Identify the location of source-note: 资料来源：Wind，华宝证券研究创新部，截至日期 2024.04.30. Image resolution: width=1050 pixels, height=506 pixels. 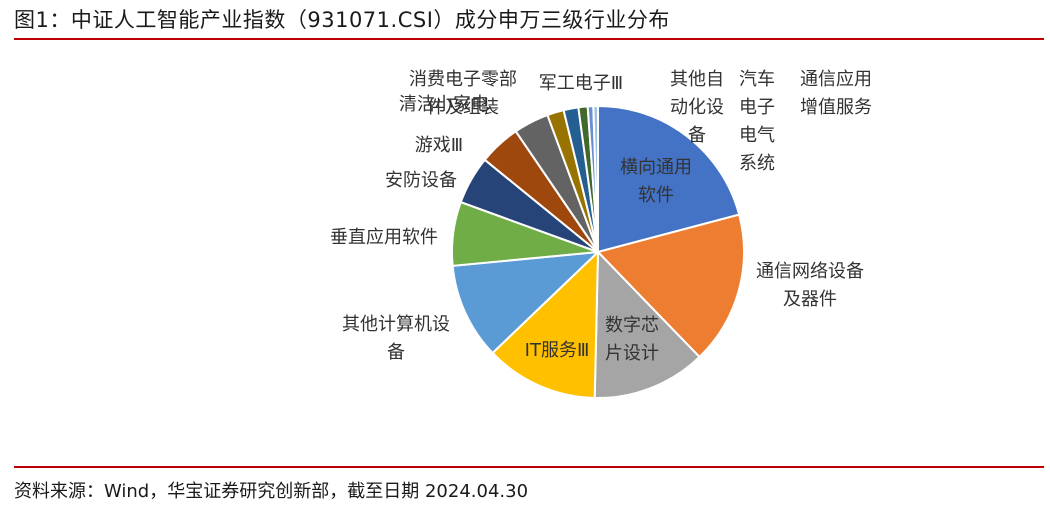
(271, 491).